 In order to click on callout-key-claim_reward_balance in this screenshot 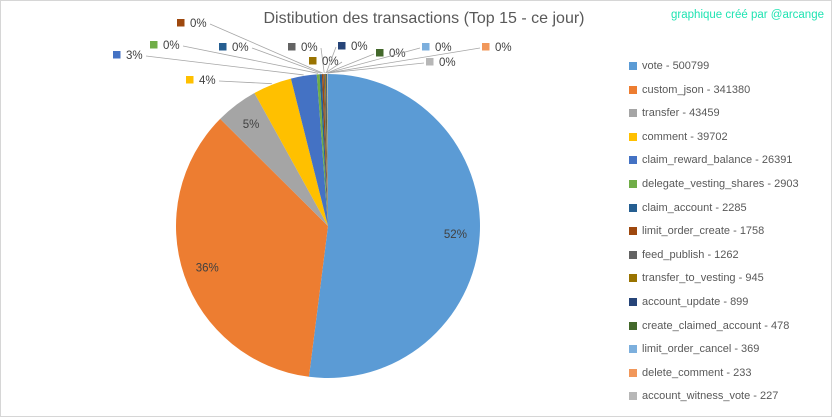, I will do `click(117, 55)`.